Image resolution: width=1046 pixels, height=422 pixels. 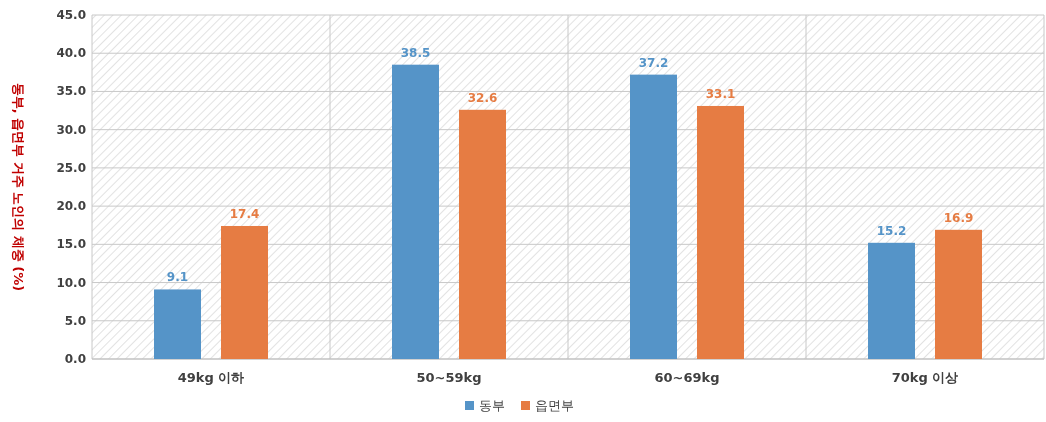 I want to click on data-label: 17.4, so click(x=244, y=213).